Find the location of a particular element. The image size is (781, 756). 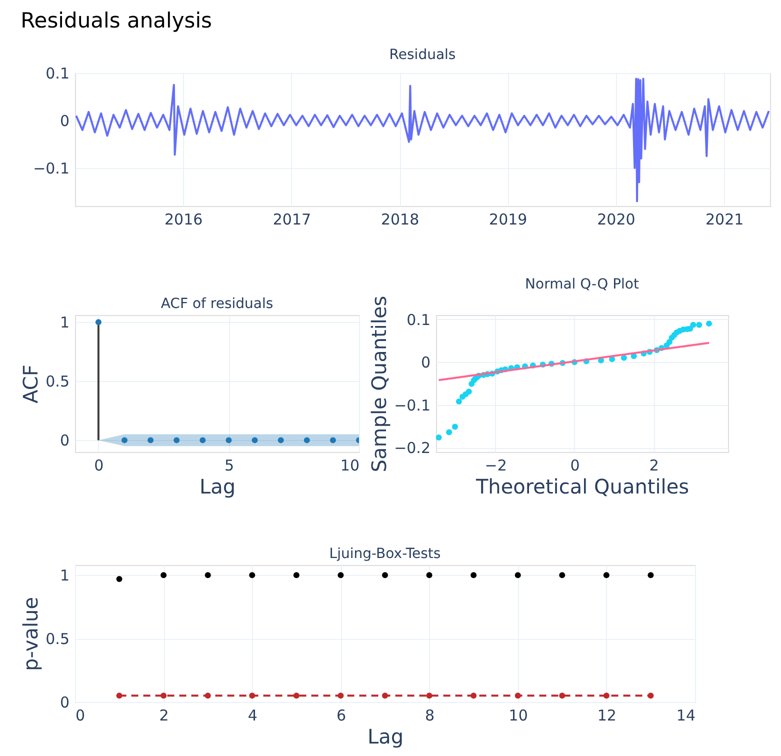

chart-subtitle: Residuals is located at coordinates (422, 55).